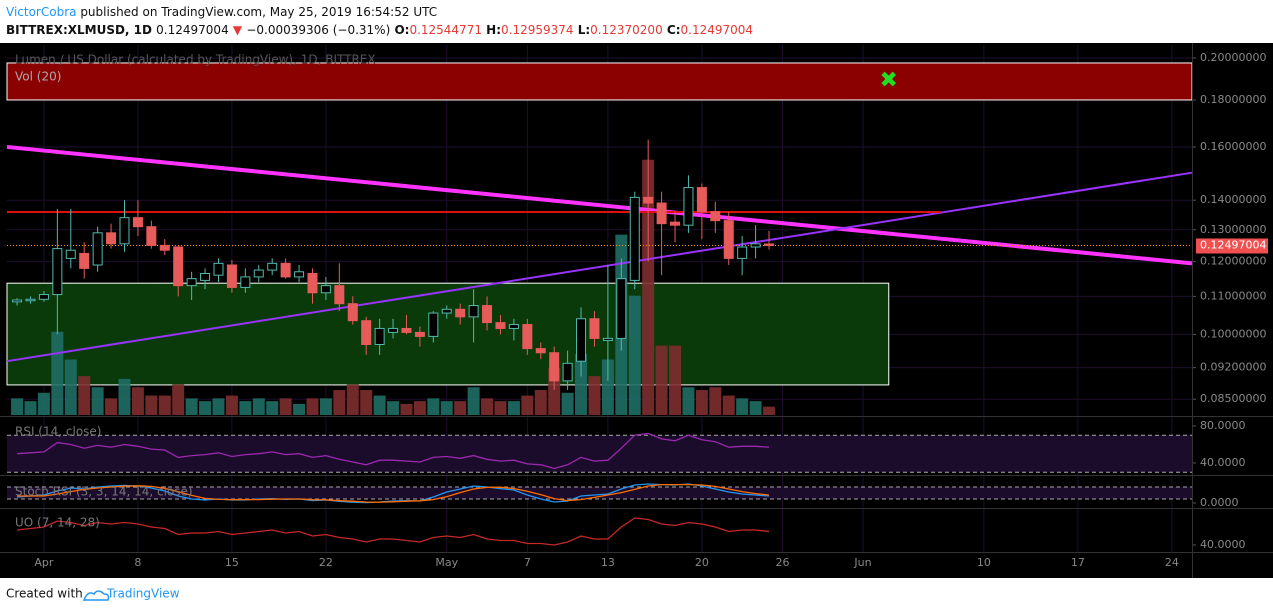  Describe the element at coordinates (626, 30) in the screenshot. I see `ohlc-value: 0.12370200` at that location.